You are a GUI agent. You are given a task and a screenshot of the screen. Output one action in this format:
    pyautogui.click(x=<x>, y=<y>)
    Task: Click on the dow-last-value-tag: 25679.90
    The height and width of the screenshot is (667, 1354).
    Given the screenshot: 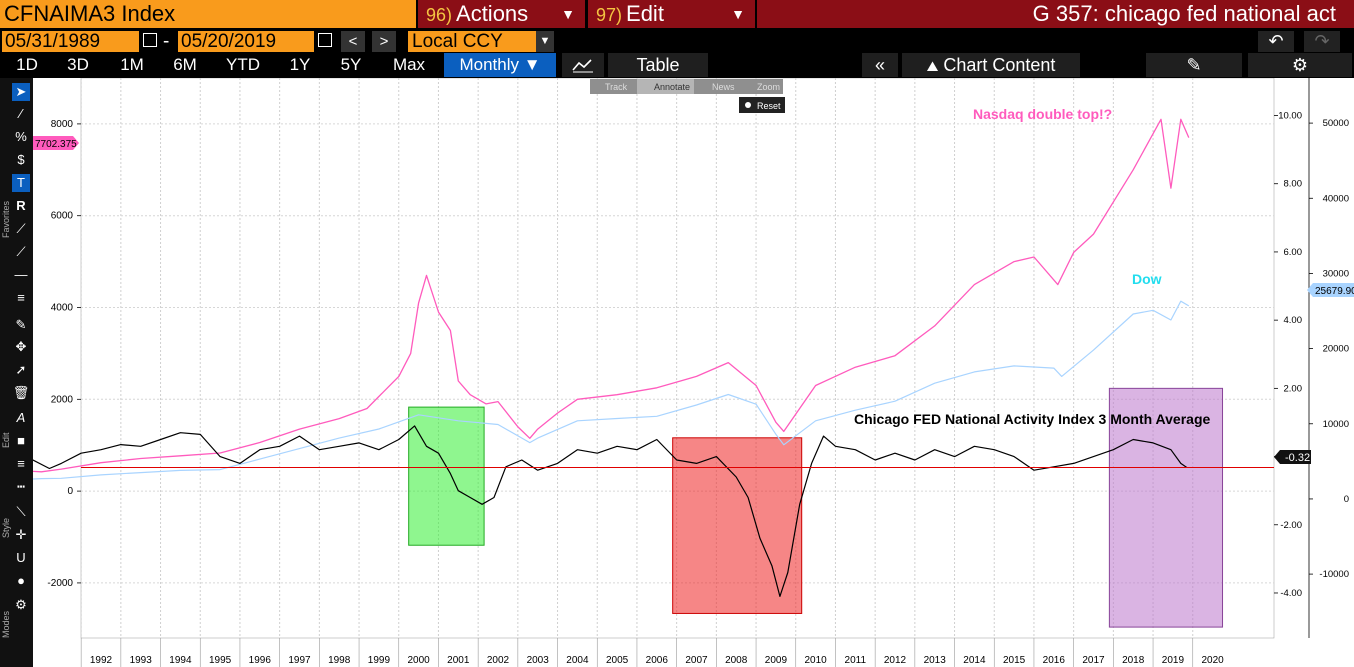 What is the action you would take?
    pyautogui.click(x=1330, y=290)
    